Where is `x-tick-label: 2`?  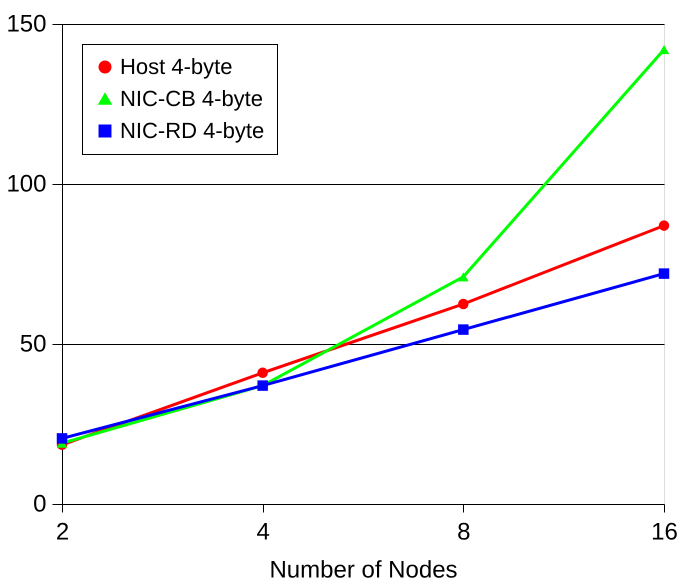
x-tick-label: 2 is located at coordinates (63, 532).